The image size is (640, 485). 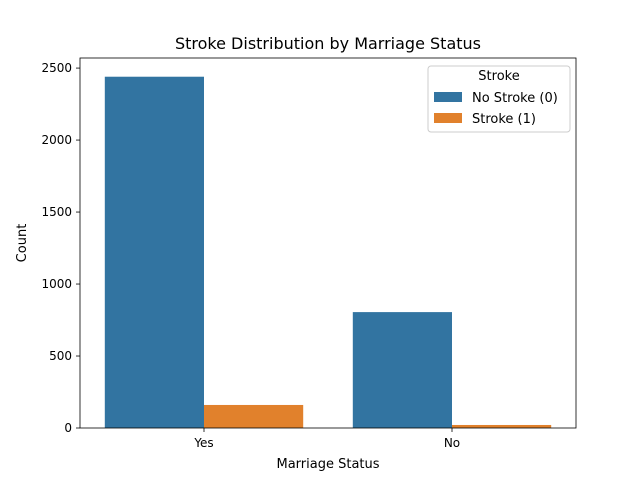 What do you see at coordinates (60, 248) in the screenshot?
I see `y-axis-ticks: 0 500 1000 1500 2000 2500` at bounding box center [60, 248].